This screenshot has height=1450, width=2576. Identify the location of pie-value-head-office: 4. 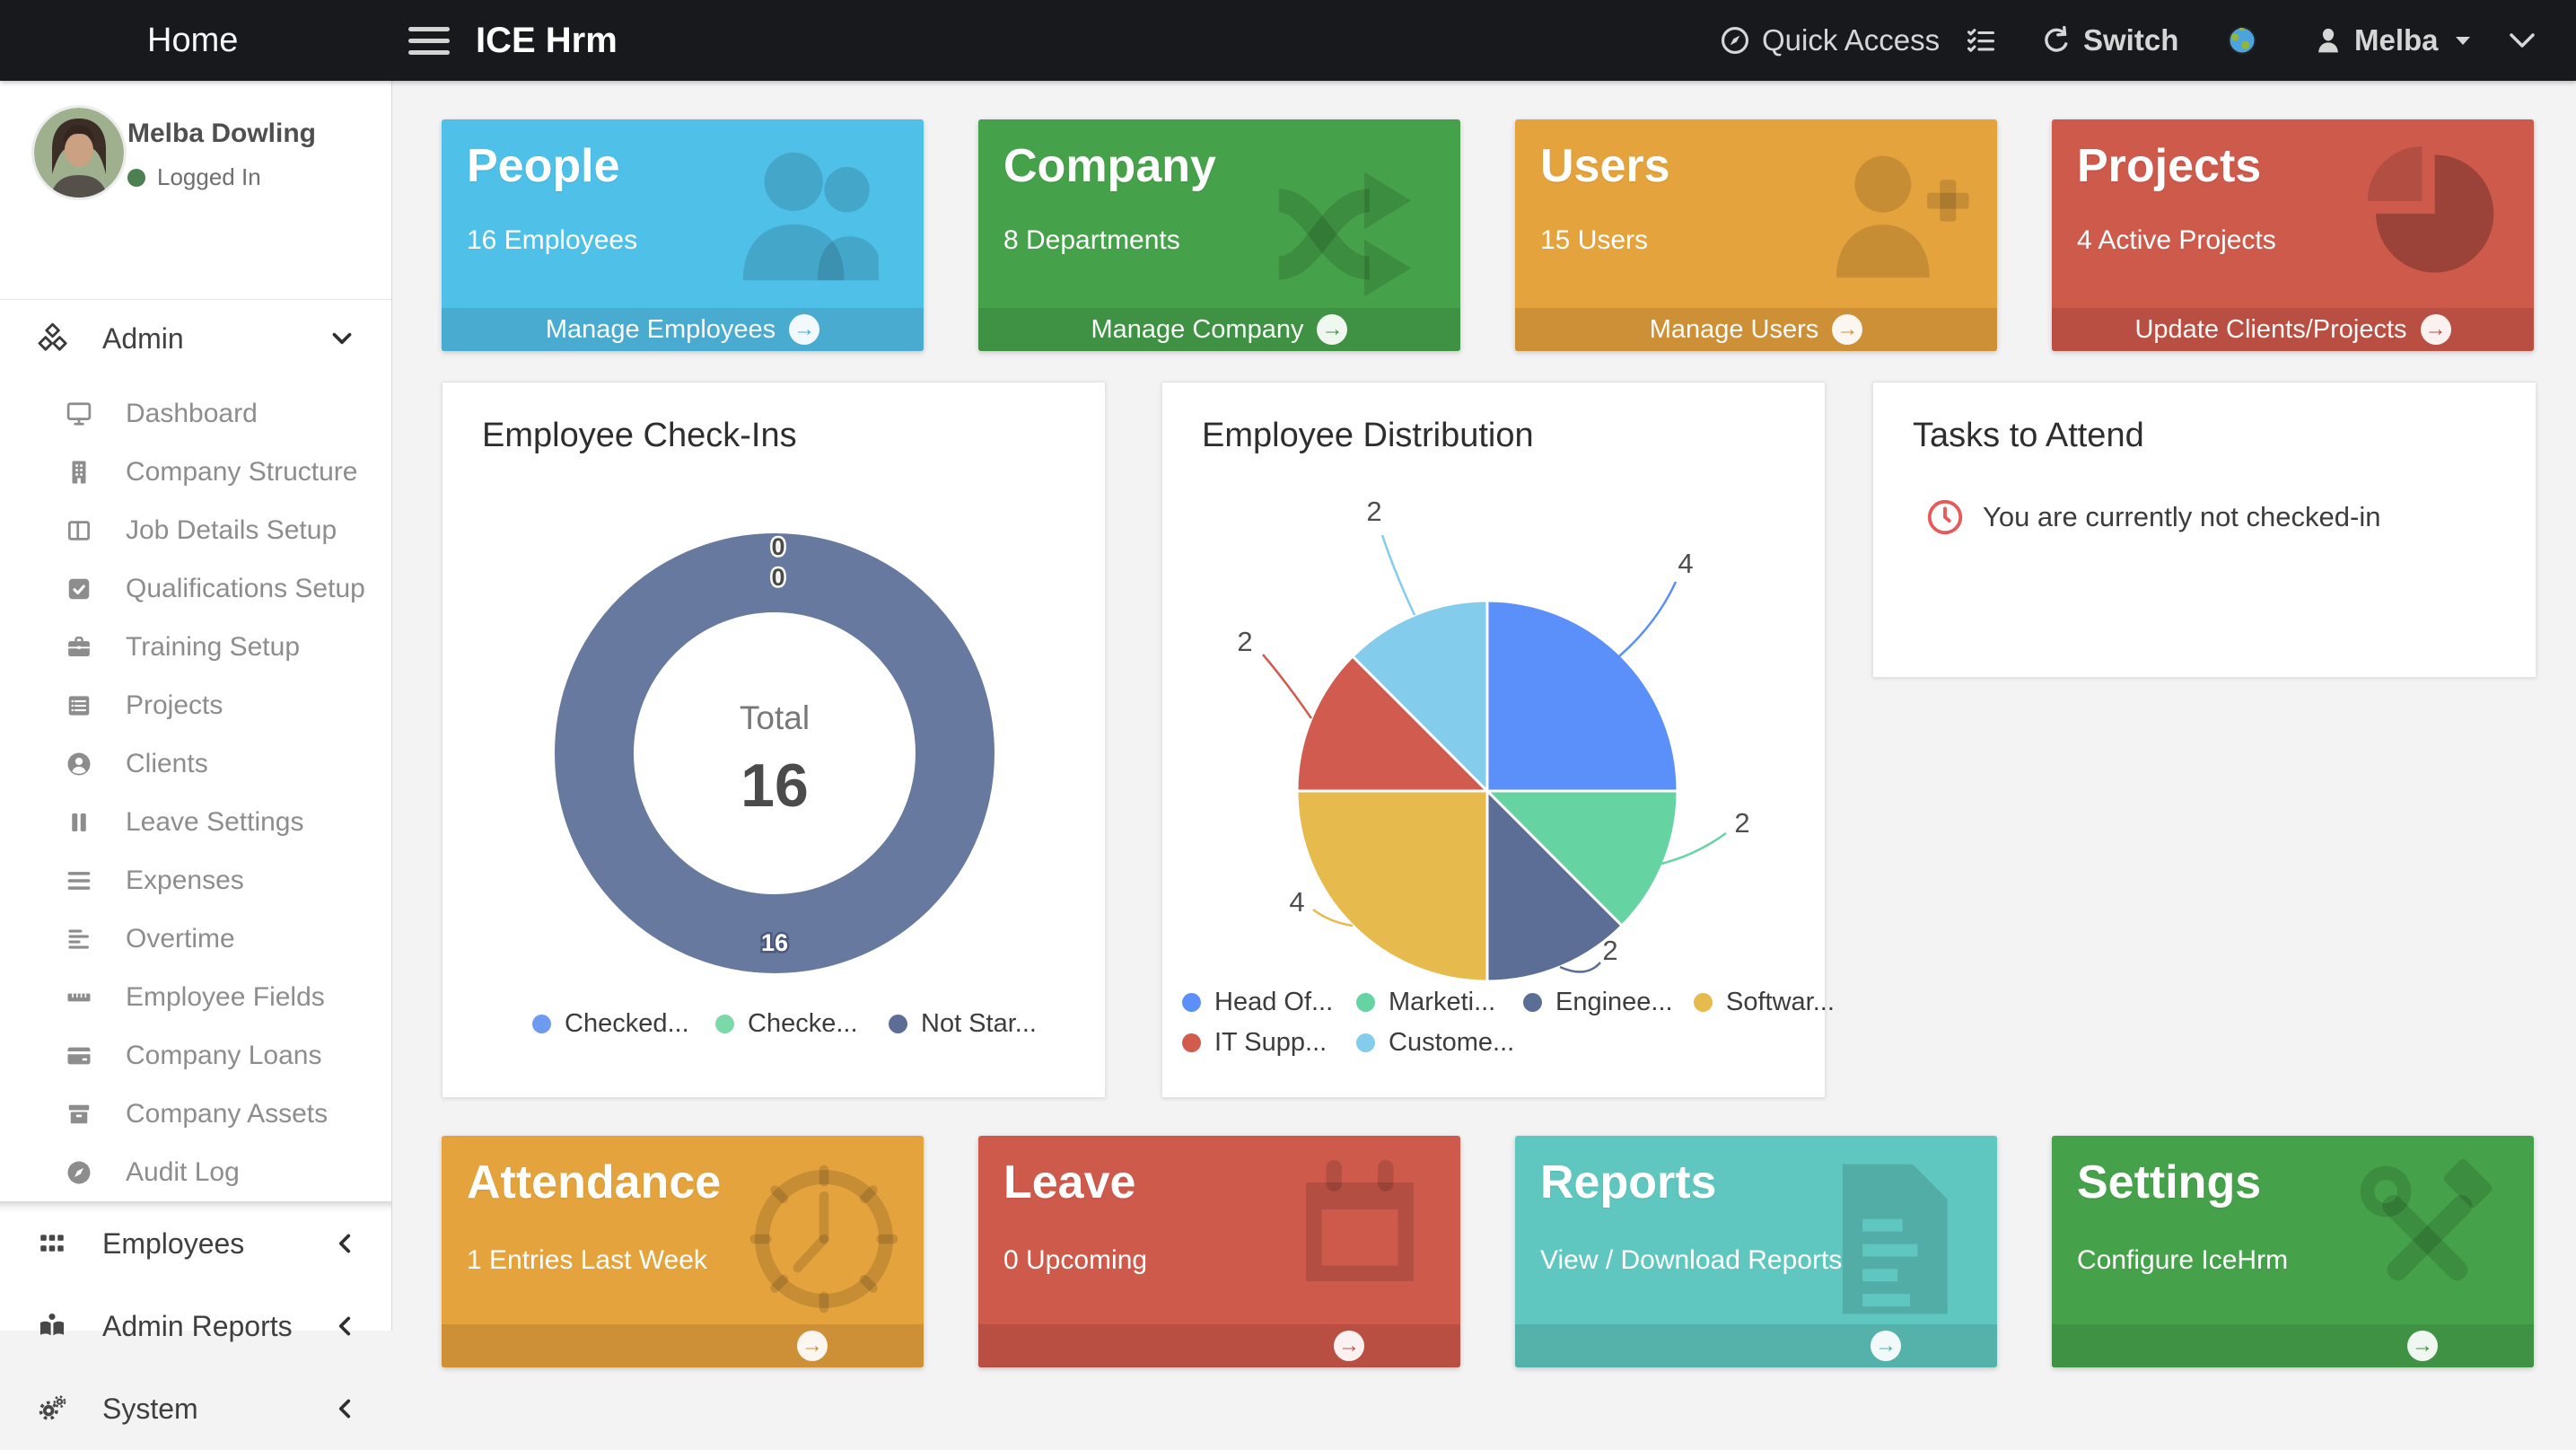
(1685, 563).